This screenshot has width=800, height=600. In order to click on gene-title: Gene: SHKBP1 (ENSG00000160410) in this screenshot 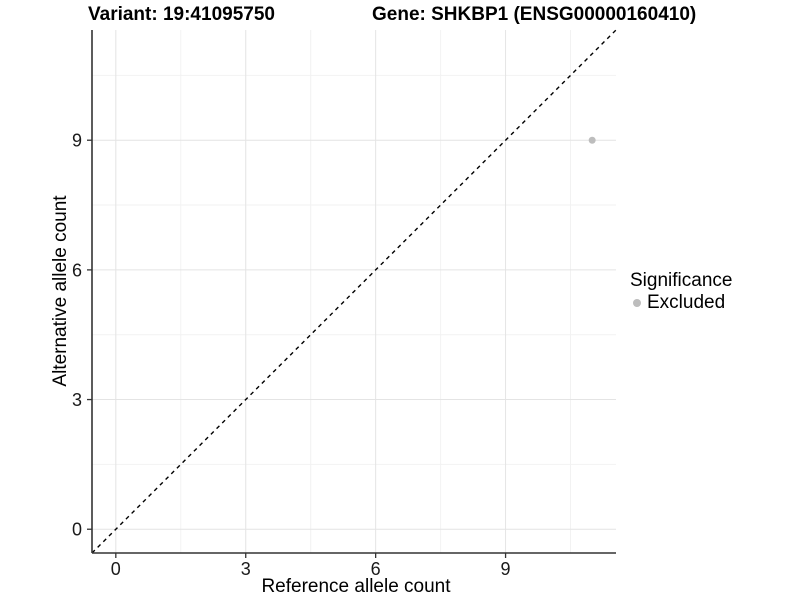, I will do `click(534, 14)`.